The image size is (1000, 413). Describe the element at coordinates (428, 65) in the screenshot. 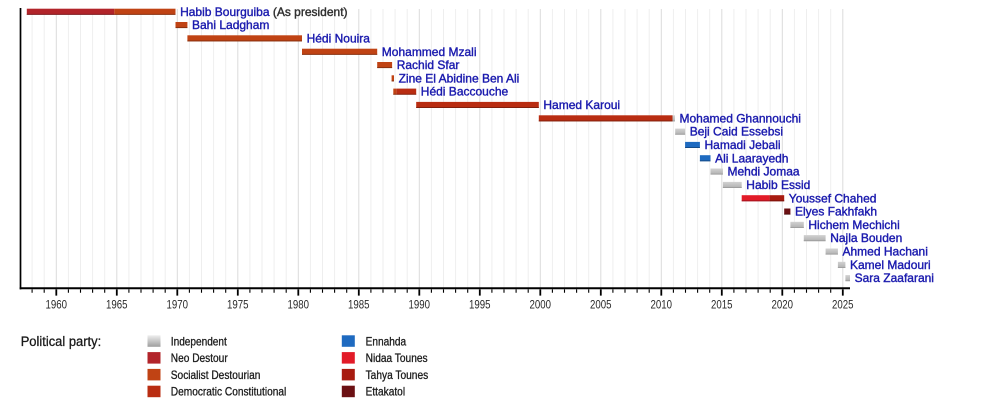

I see `svg-text: Rachid Sfar` at that location.